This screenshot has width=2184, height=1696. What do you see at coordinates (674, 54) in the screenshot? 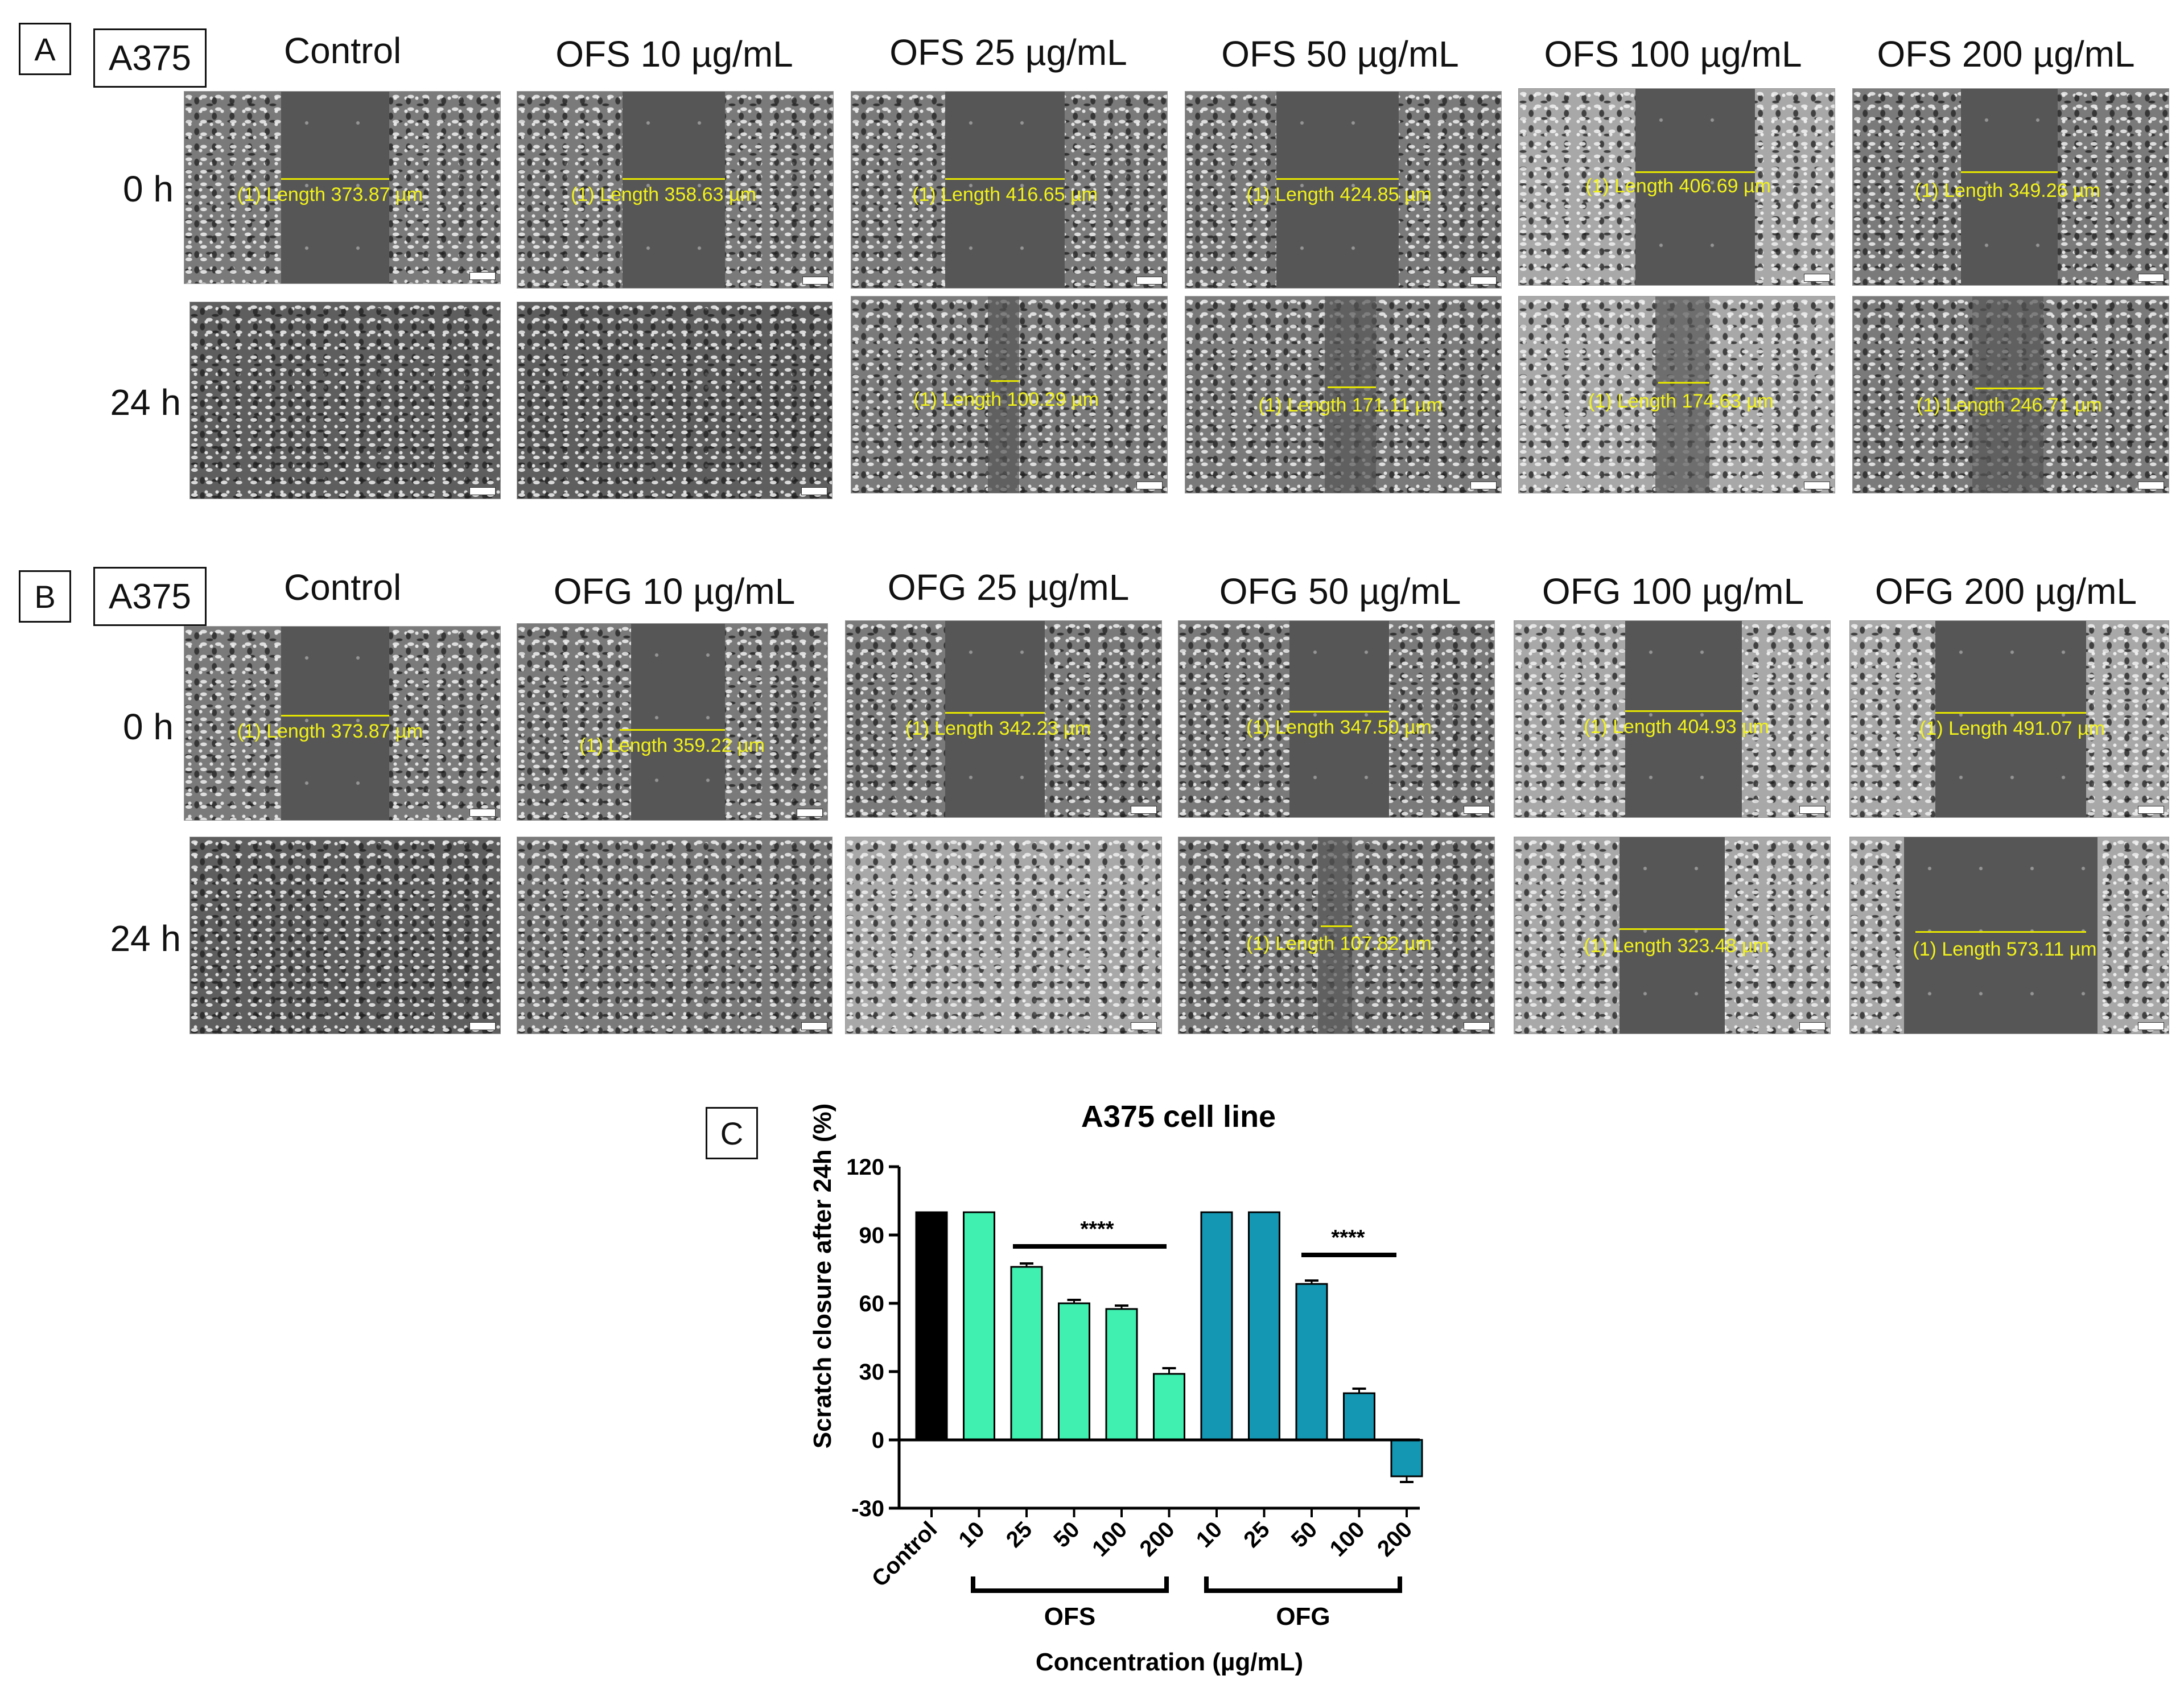
I see `panel-a-column-title: OFS 10 µg/mL` at bounding box center [674, 54].